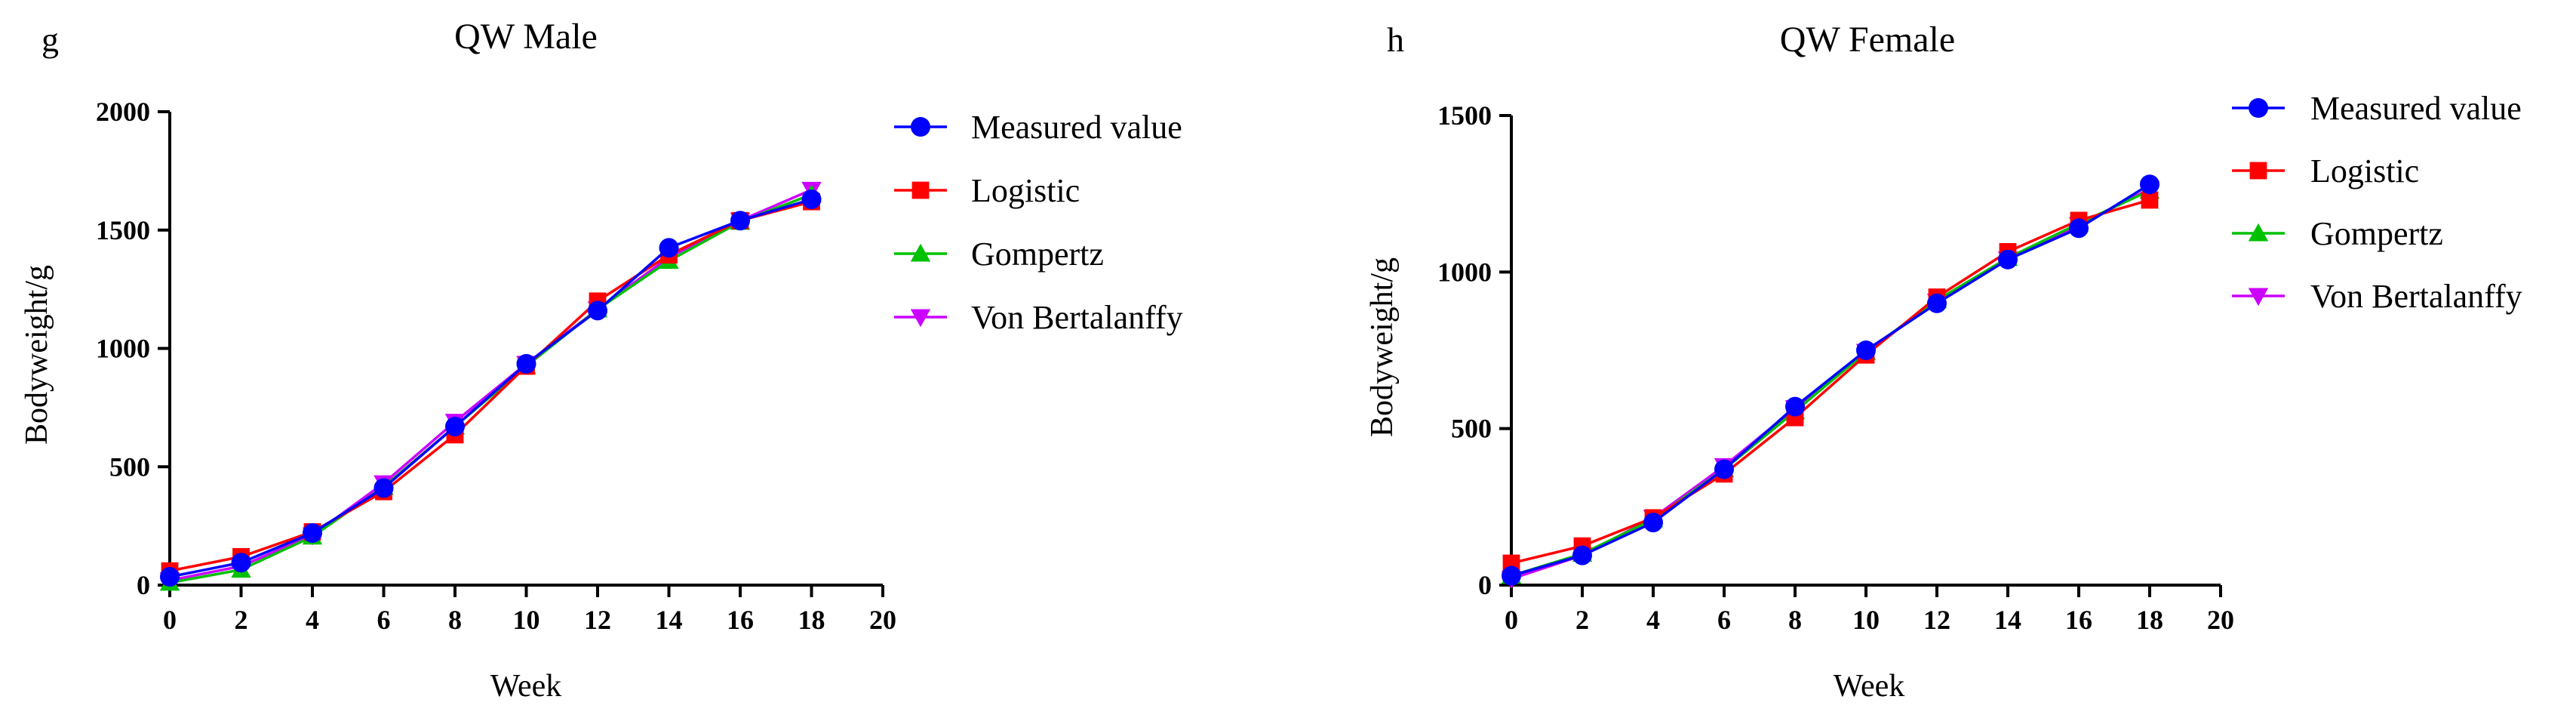  Describe the element at coordinates (1395, 40) in the screenshot. I see `panel-letter: h` at that location.